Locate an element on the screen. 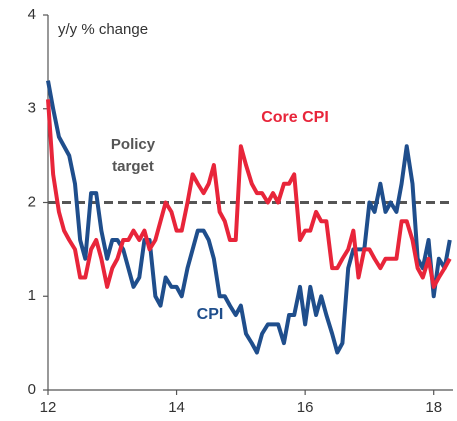 The height and width of the screenshot is (421, 457). reference-label: Policy is located at coordinates (133, 144).